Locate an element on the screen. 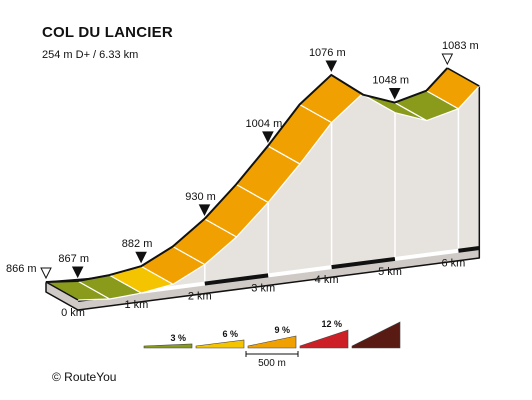  elevation-marker-label: 1004 m is located at coordinates (264, 124).